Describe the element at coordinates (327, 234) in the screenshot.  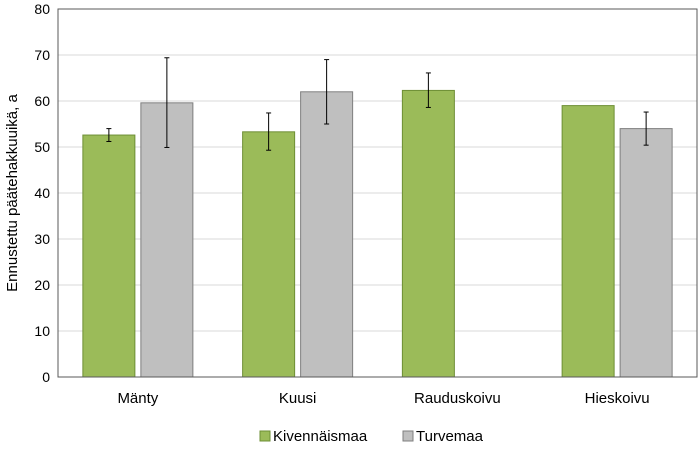
I see `bar-turvemaa-kuusi` at that location.